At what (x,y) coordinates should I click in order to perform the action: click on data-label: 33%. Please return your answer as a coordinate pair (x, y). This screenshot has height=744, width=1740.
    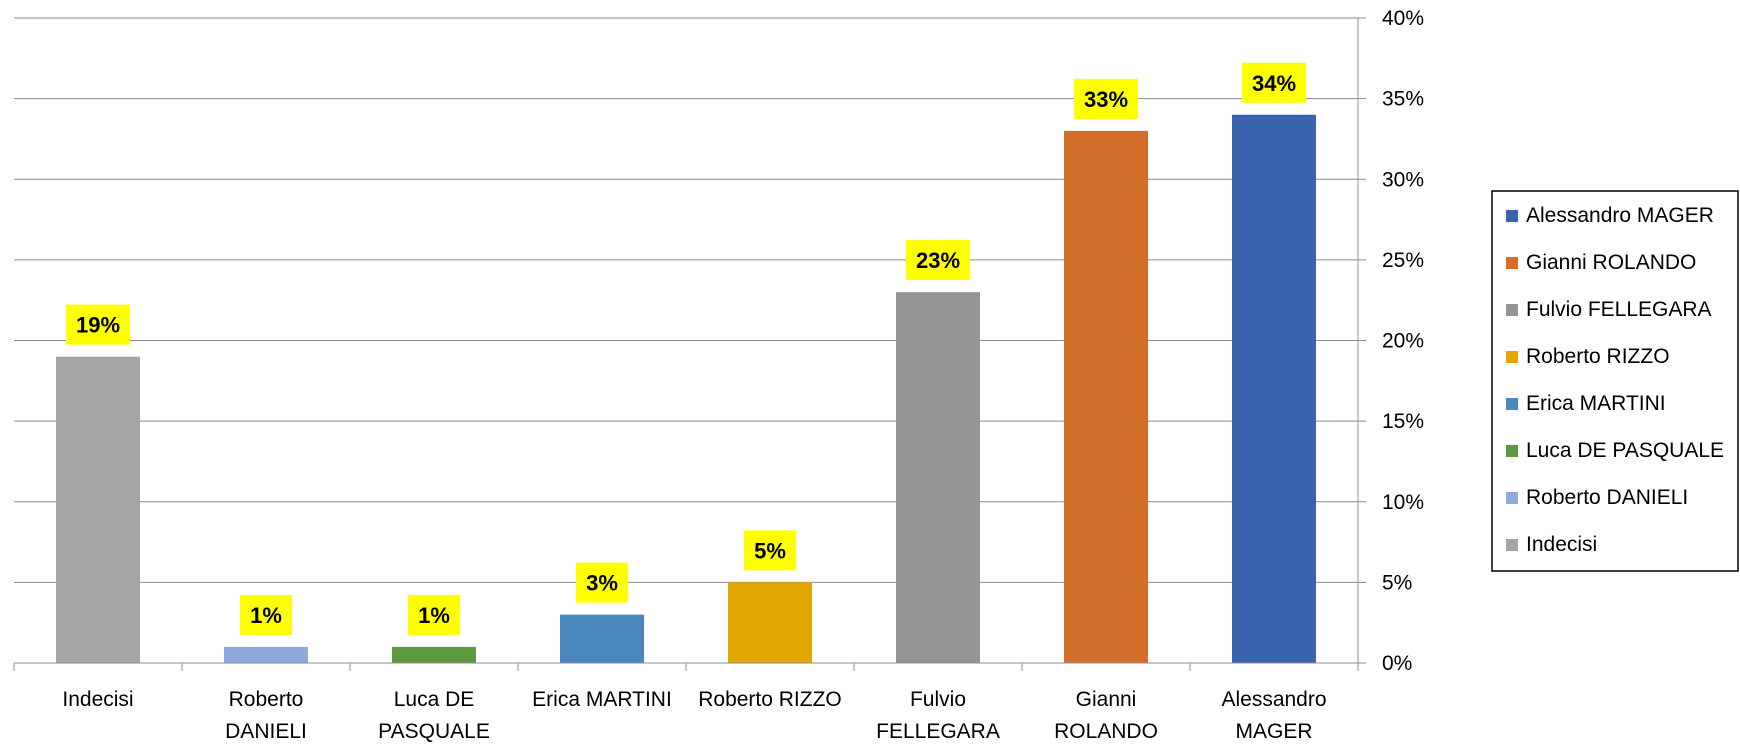
    Looking at the image, I should click on (1106, 99).